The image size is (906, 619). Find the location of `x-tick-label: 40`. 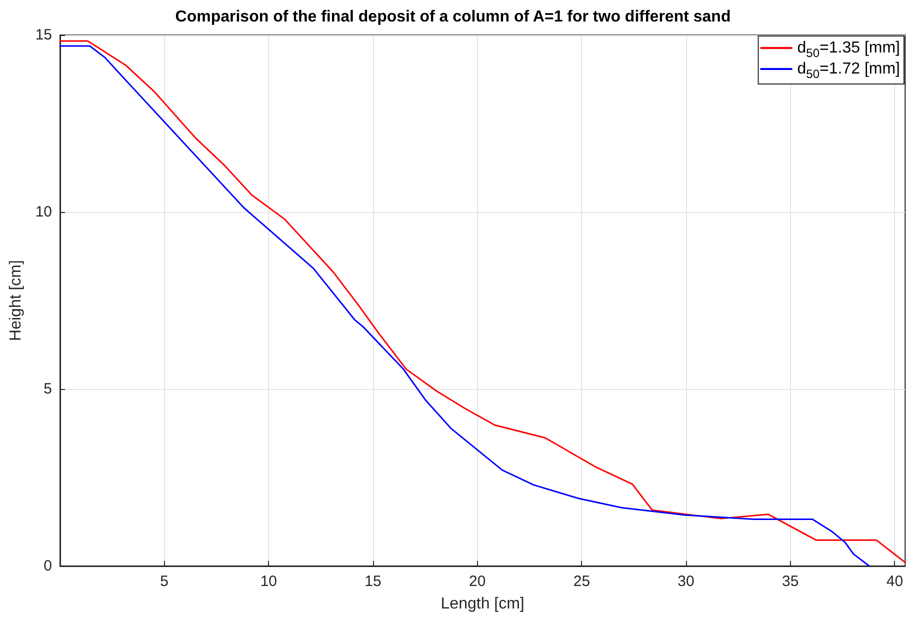

x-tick-label: 40 is located at coordinates (895, 581).